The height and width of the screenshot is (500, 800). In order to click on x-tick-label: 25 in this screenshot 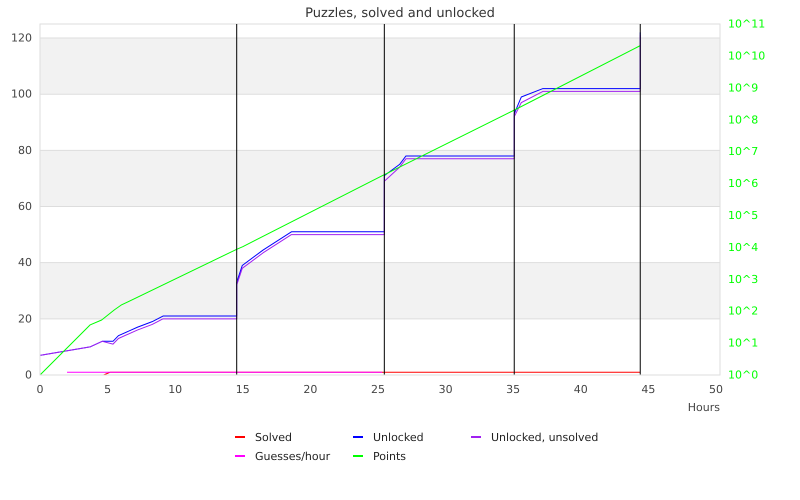, I will do `click(377, 389)`.